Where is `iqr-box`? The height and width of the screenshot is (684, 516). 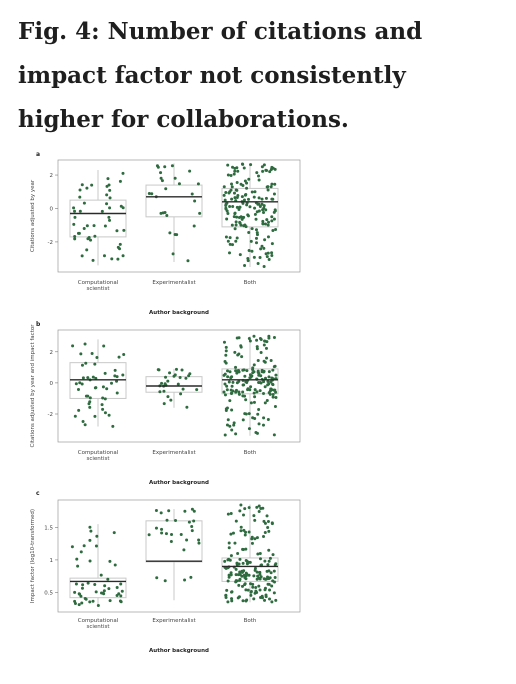 iqr-box is located at coordinates (250, 569).